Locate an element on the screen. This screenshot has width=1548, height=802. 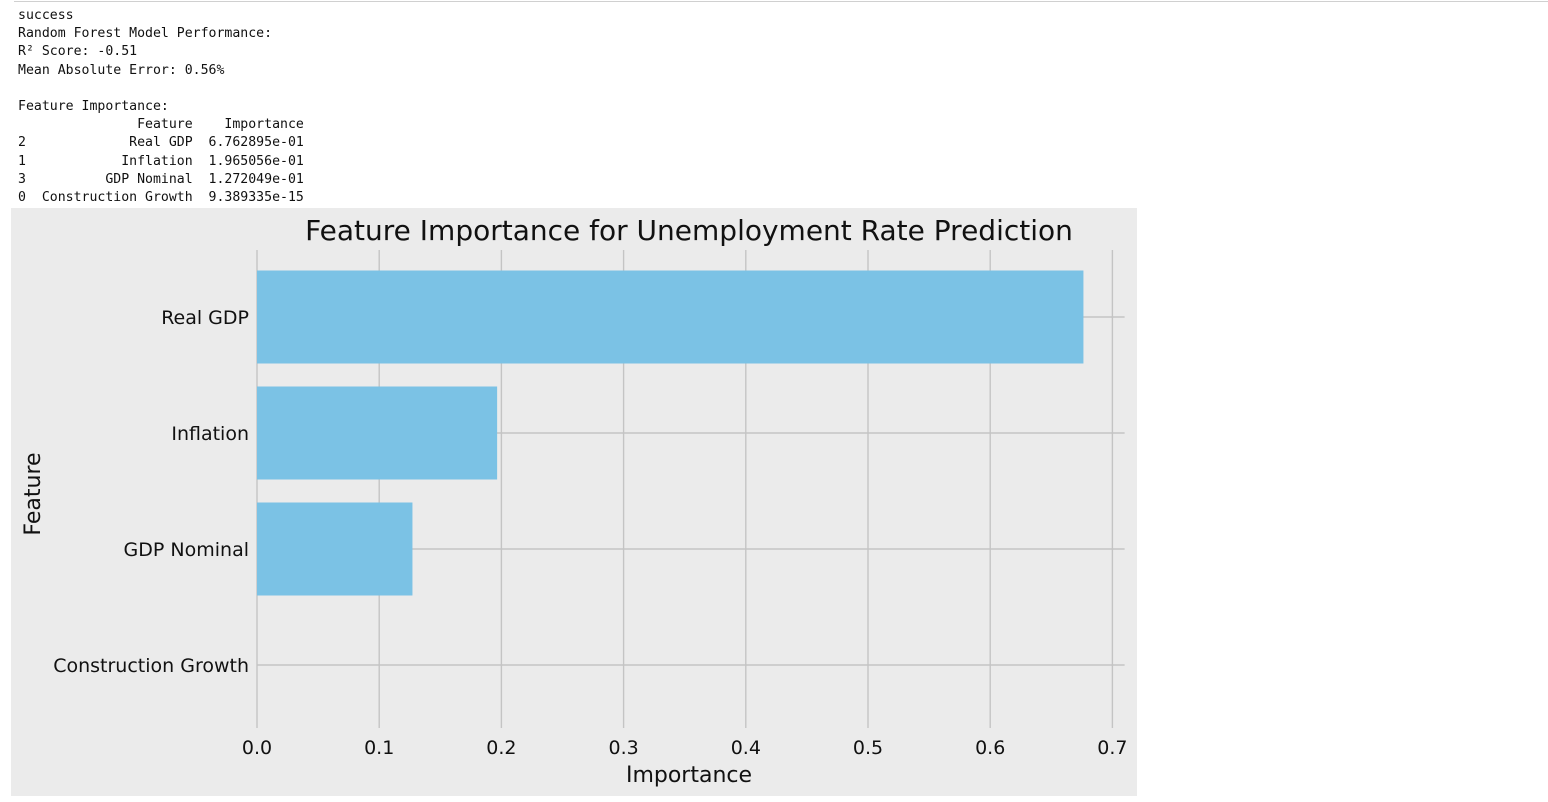
y-tick-label: Inflation is located at coordinates (210, 434).